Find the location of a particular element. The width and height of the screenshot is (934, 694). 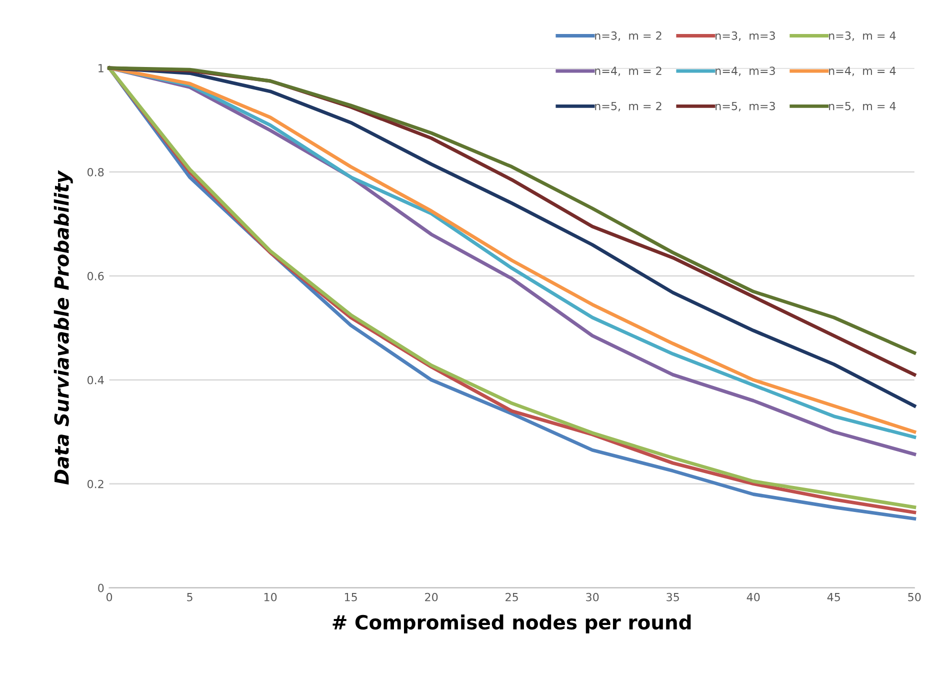

x-tick-label: 15 is located at coordinates (350, 597).